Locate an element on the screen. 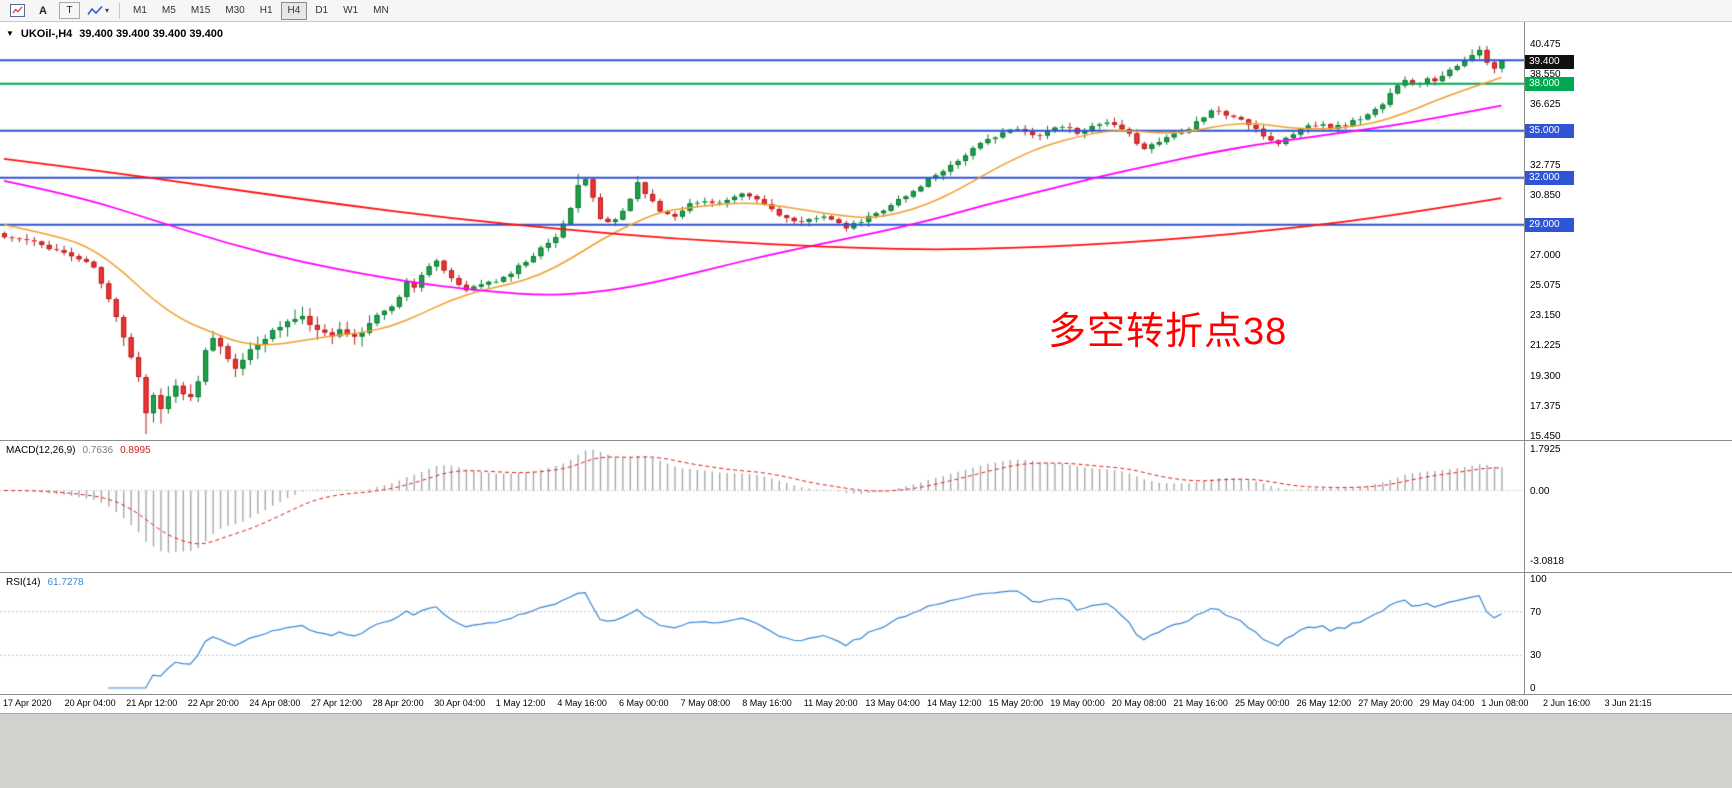 The height and width of the screenshot is (788, 1732). chart-window-button is located at coordinates (17, 11).